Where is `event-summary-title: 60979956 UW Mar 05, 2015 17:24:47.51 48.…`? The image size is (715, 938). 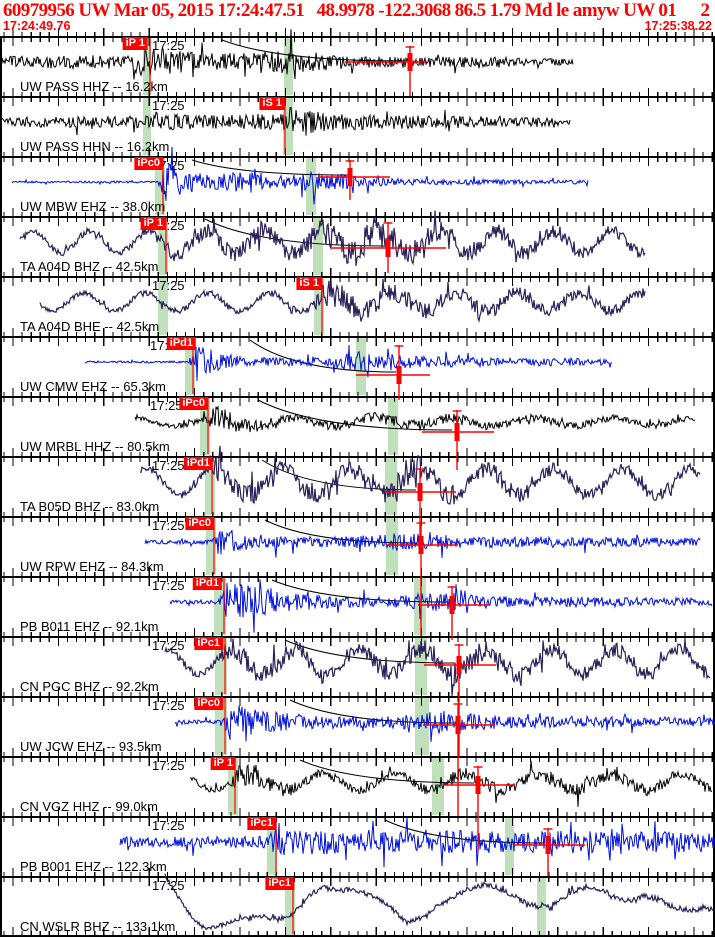
event-summary-title: 60979956 UW Mar 05, 2015 17:24:47.51 48.… is located at coordinates (340, 10).